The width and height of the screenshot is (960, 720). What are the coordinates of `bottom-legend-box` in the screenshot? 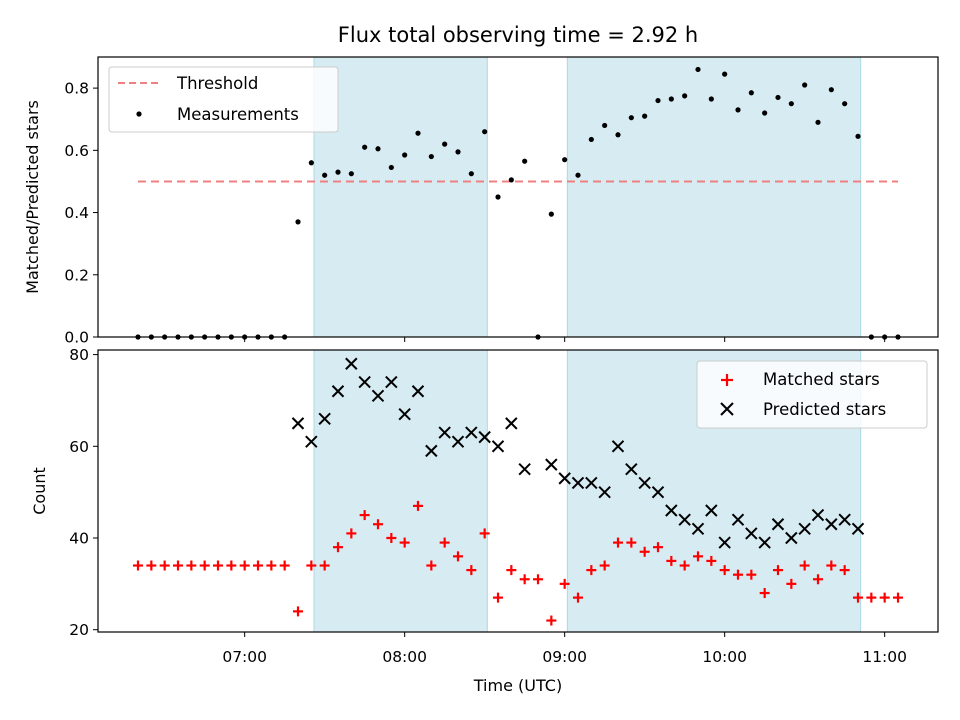 It's located at (812, 394).